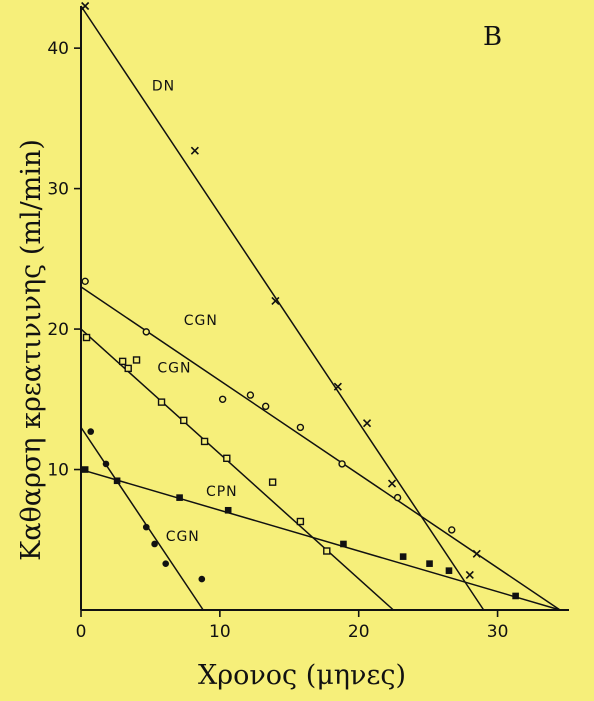  Describe the element at coordinates (58, 471) in the screenshot. I see `y-tick-label: 10` at that location.